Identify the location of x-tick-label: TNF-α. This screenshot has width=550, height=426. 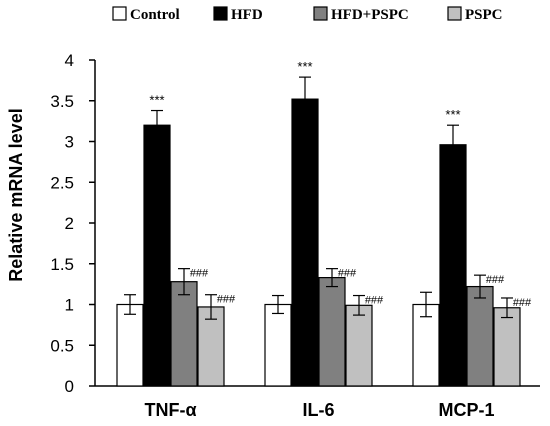
(170, 410).